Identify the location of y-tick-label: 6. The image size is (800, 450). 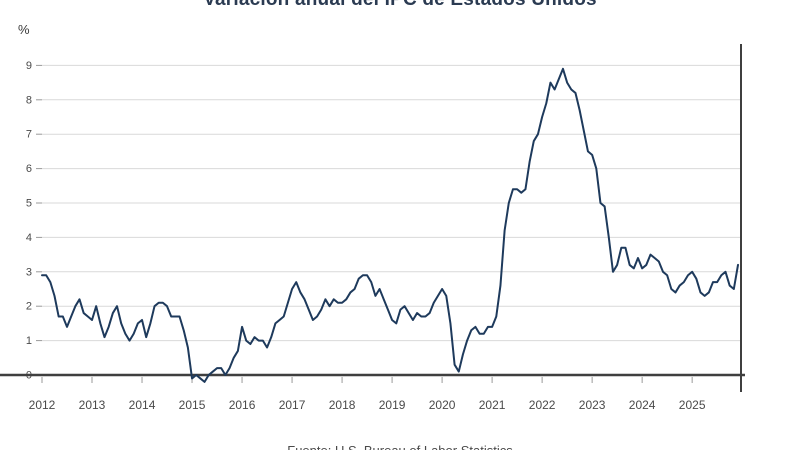
(29, 169).